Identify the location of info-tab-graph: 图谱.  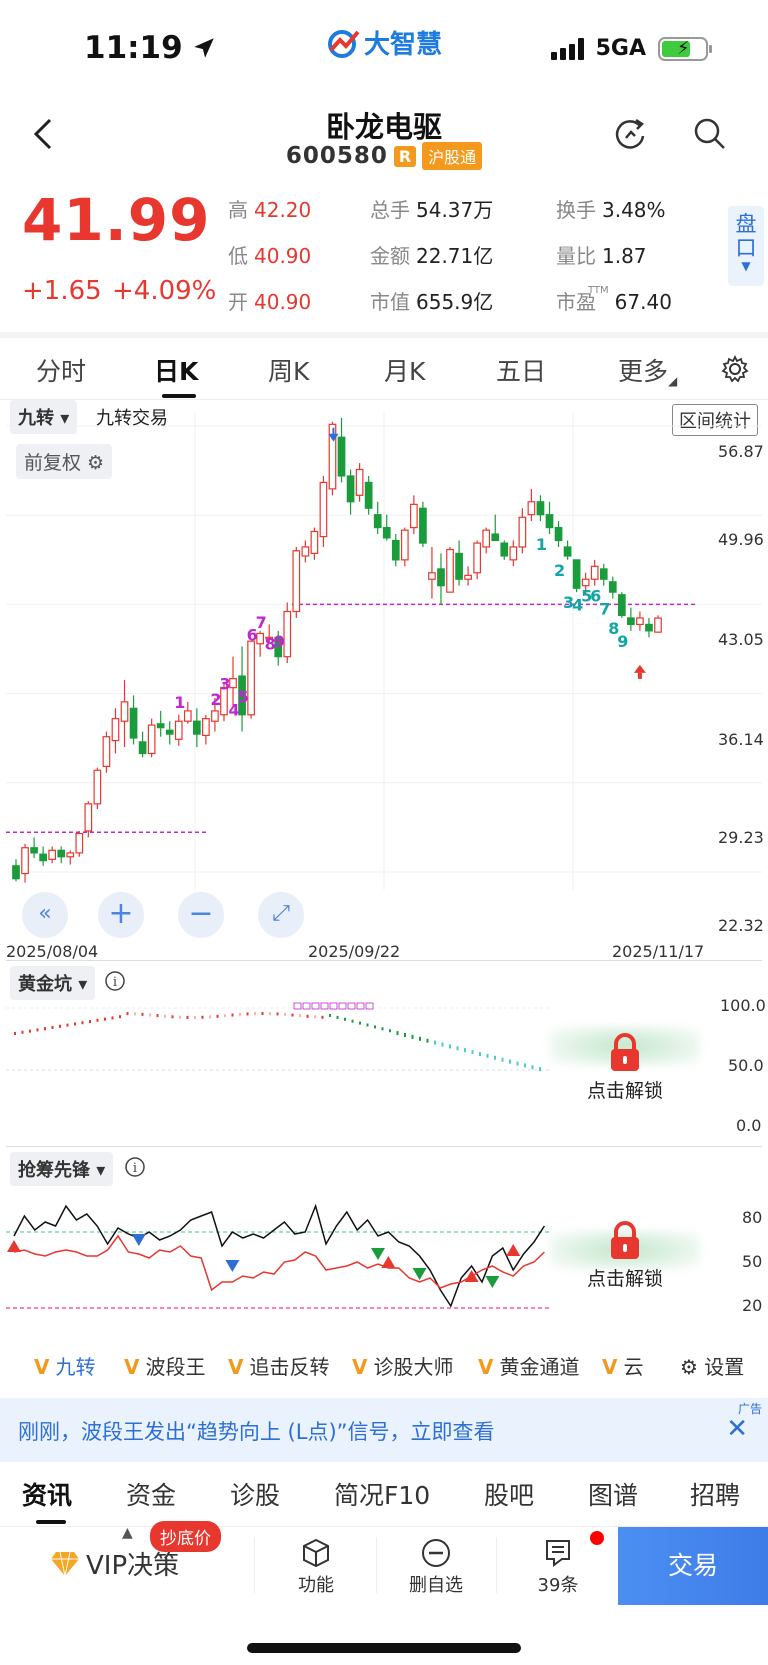
(613, 1495).